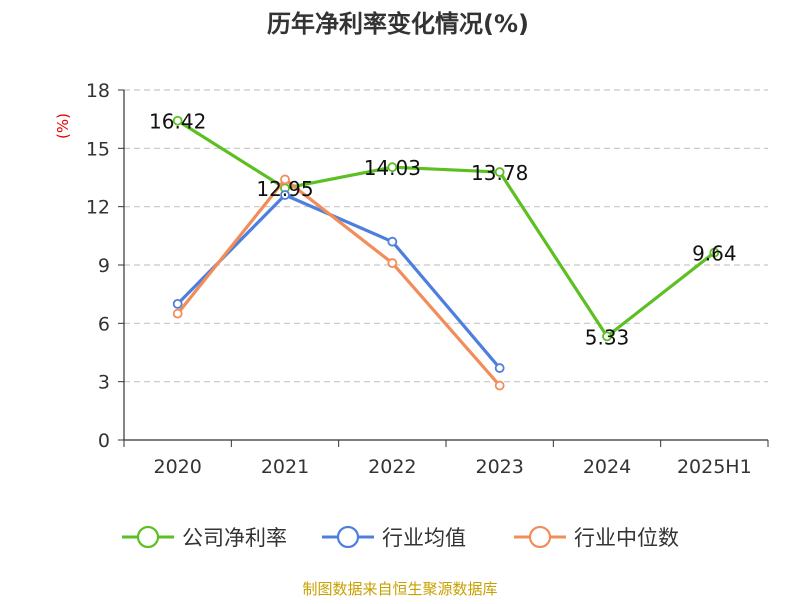 The image size is (800, 604). I want to click on y-tick-label: 6, so click(104, 324).